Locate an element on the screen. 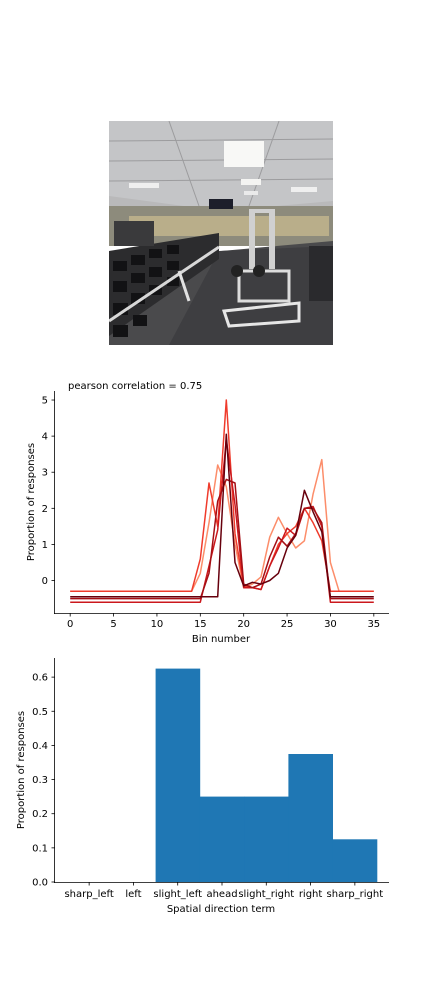 The width and height of the screenshot is (432, 1008). y-tick-label: 0.5 is located at coordinates (40, 712).